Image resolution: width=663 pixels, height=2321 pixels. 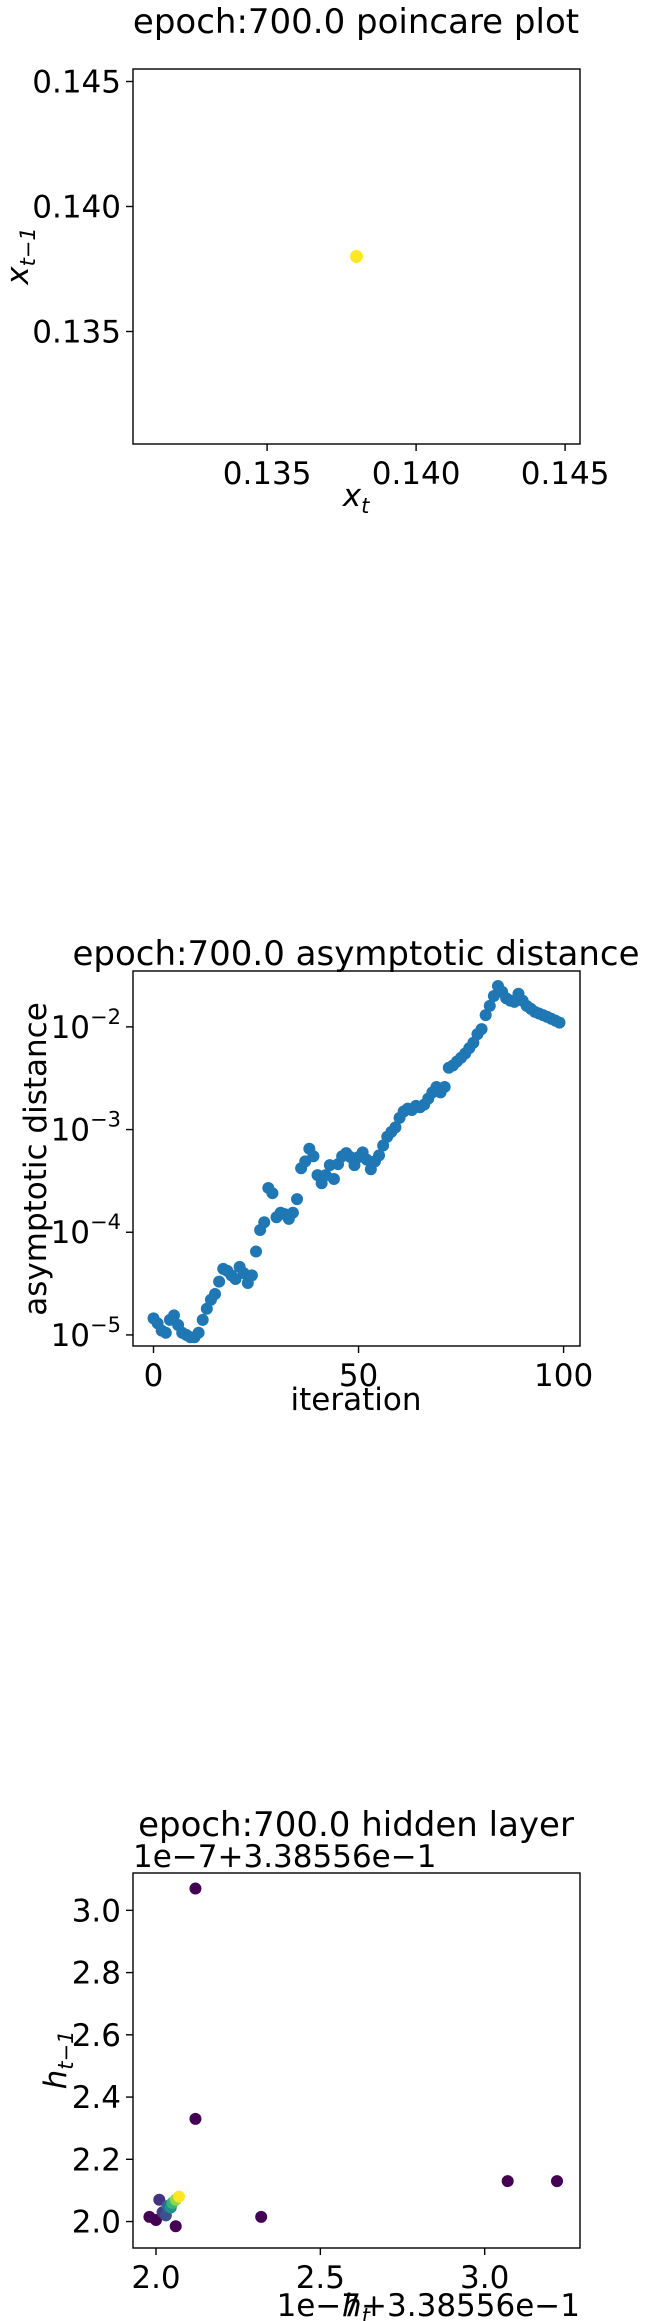 I want to click on poincare-xtick-label: 0.135, so click(x=267, y=474).